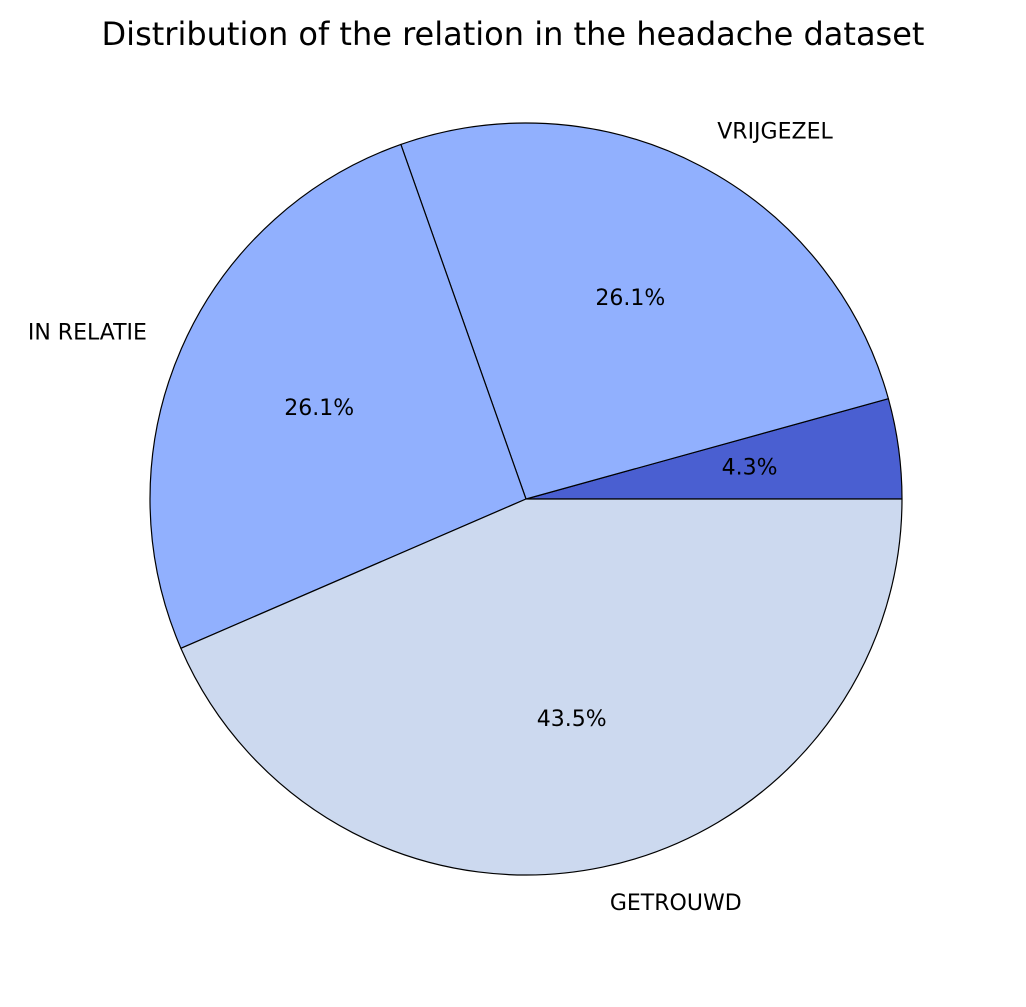 The height and width of the screenshot is (1007, 1026). What do you see at coordinates (750, 468) in the screenshot?
I see `slice-percent-label: 4.3%` at bounding box center [750, 468].